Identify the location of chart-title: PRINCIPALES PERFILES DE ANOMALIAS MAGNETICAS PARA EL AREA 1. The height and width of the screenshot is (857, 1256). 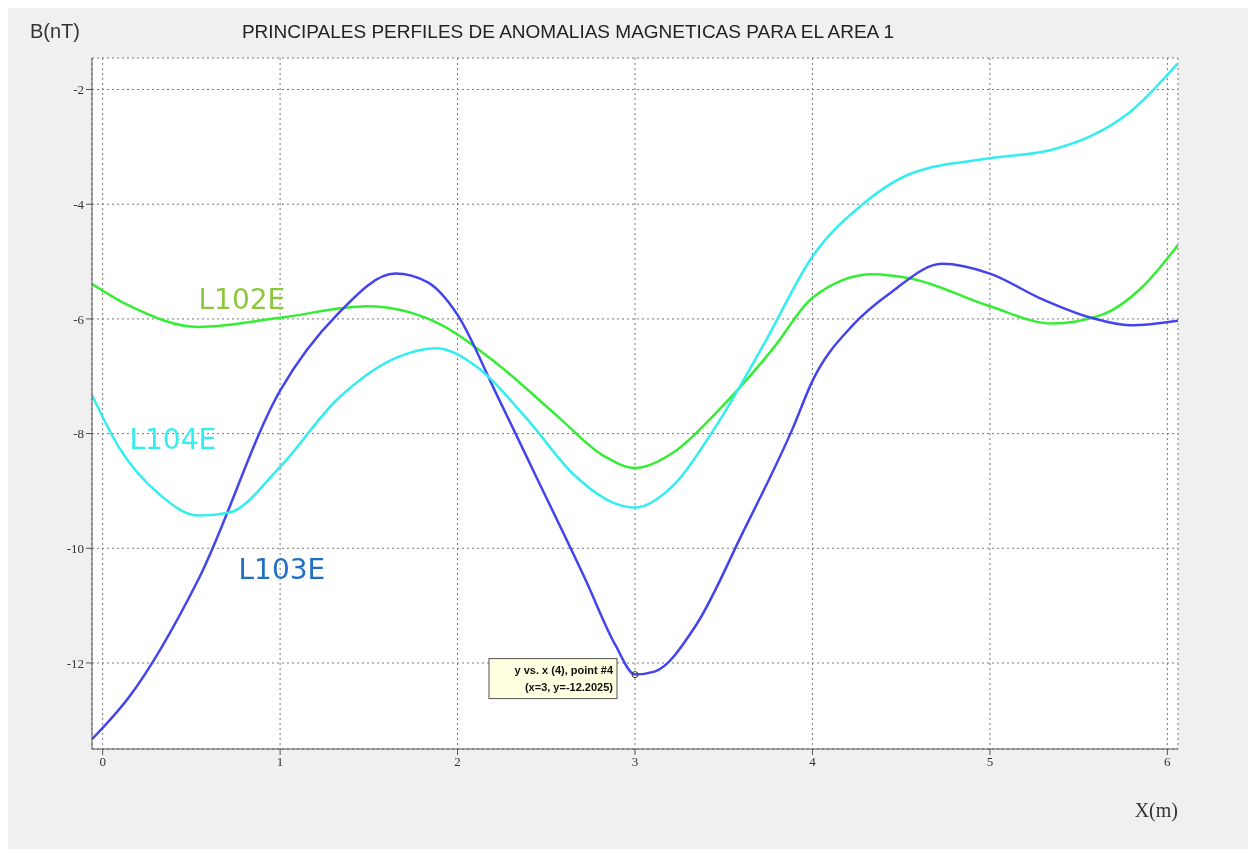
(568, 31).